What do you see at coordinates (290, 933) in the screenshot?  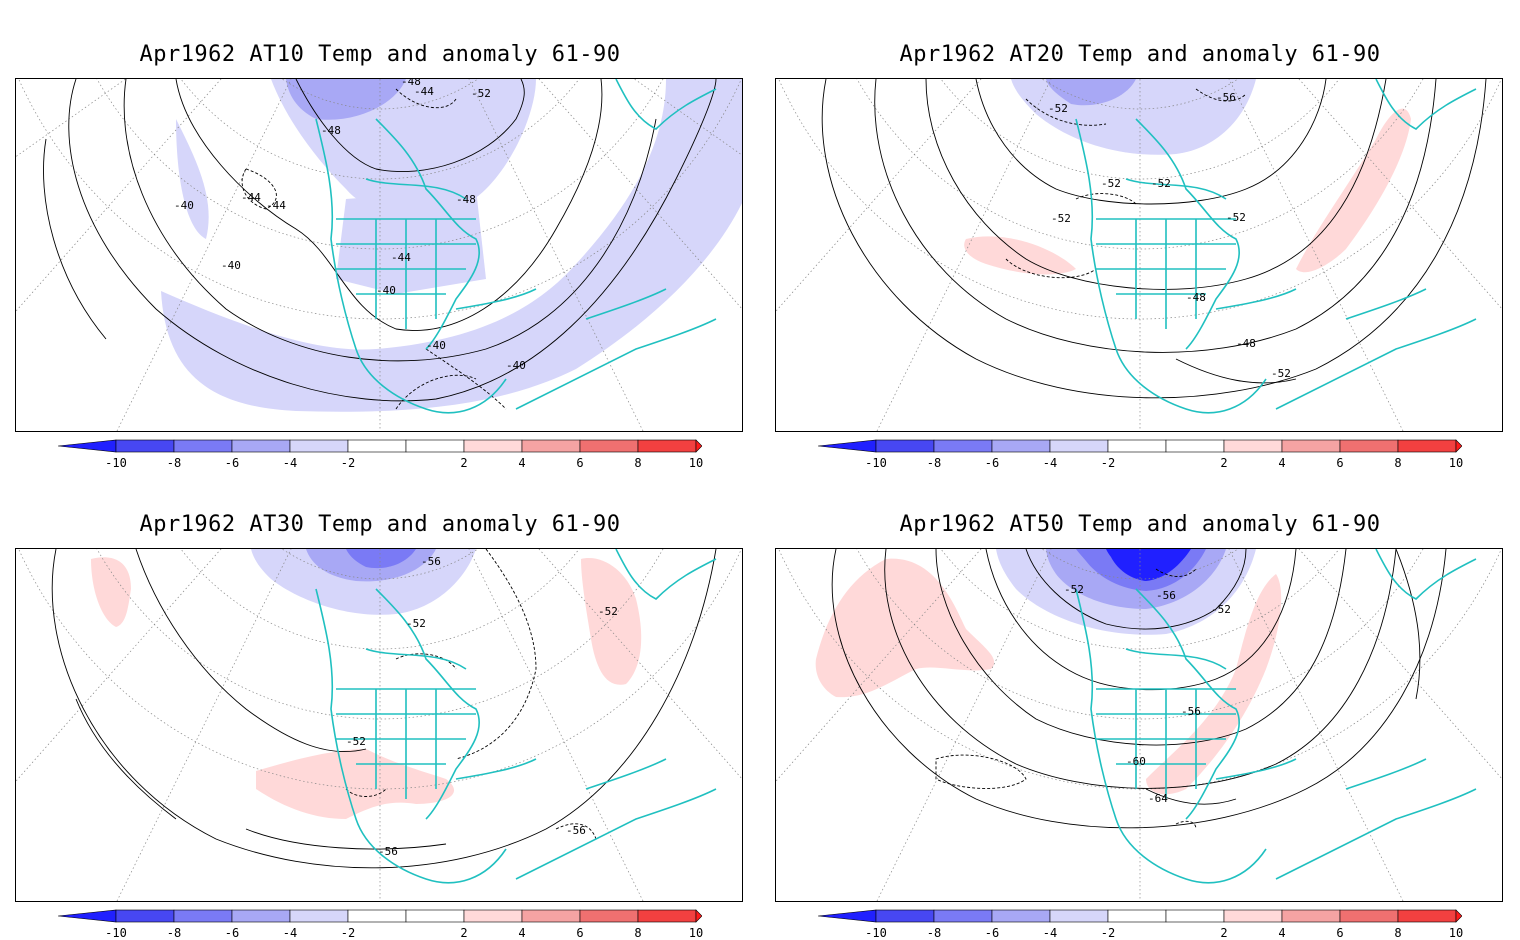 I see `colorbar-tick-label: -4` at bounding box center [290, 933].